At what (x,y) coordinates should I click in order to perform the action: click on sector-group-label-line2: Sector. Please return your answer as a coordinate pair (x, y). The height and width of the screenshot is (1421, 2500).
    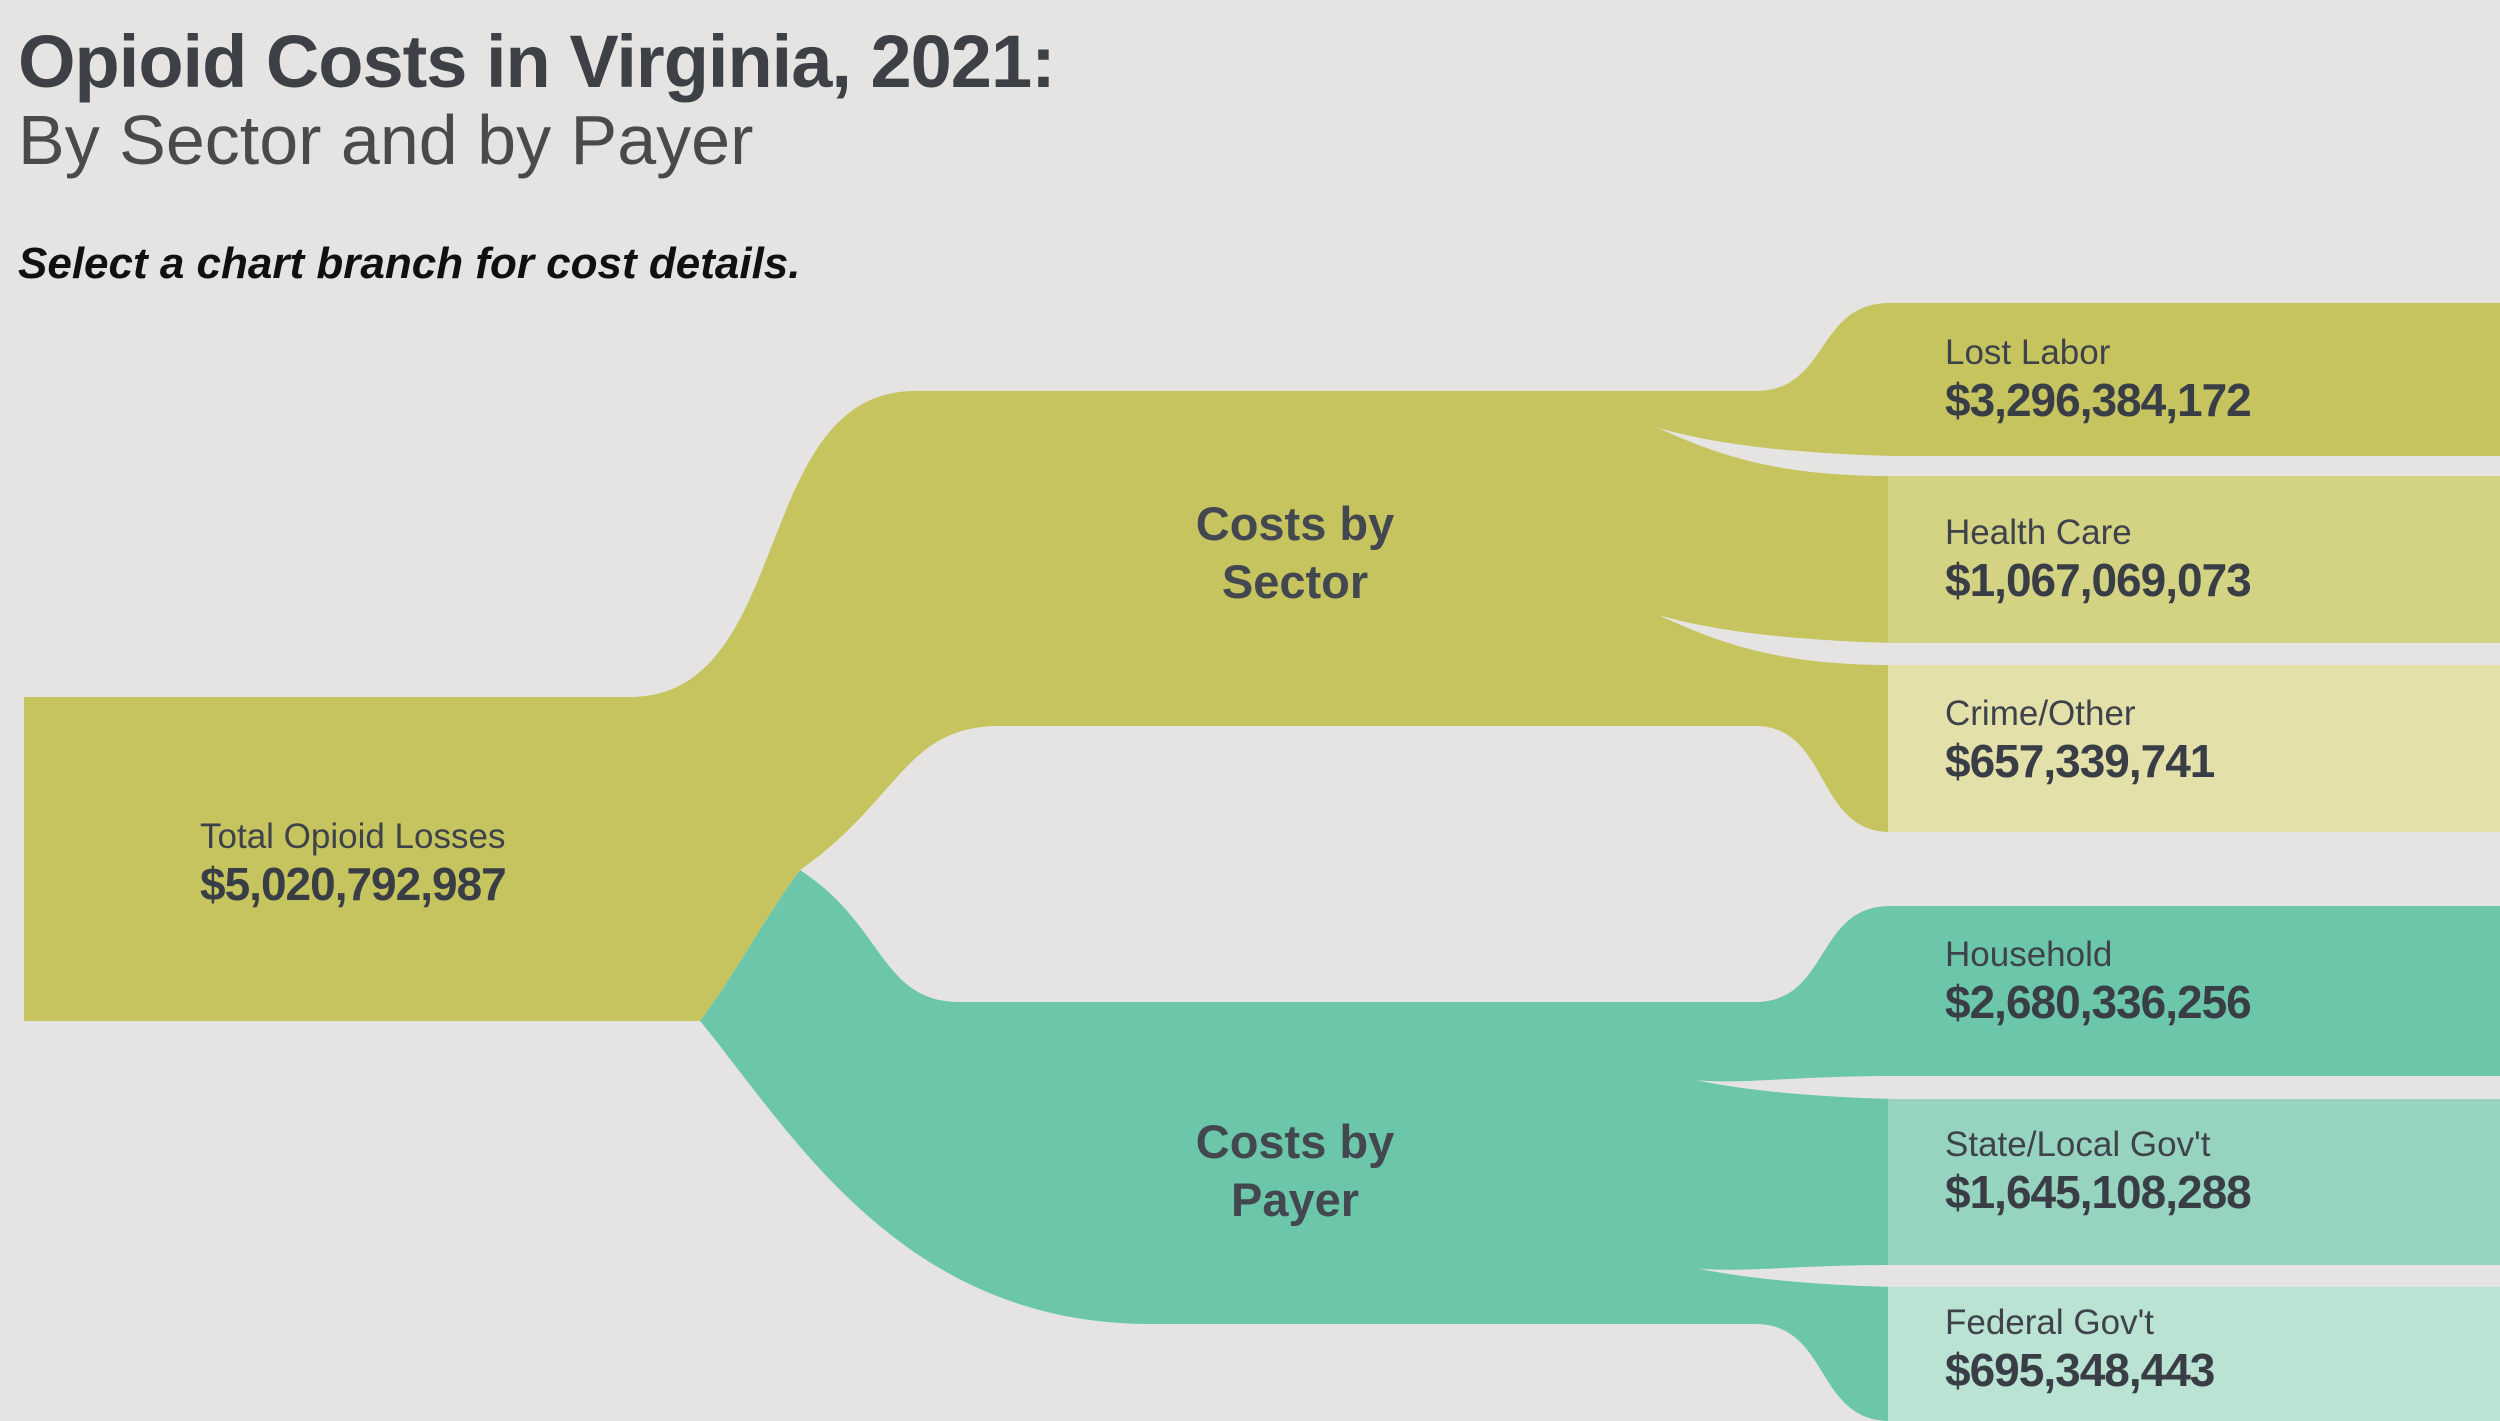
    Looking at the image, I should click on (1295, 581).